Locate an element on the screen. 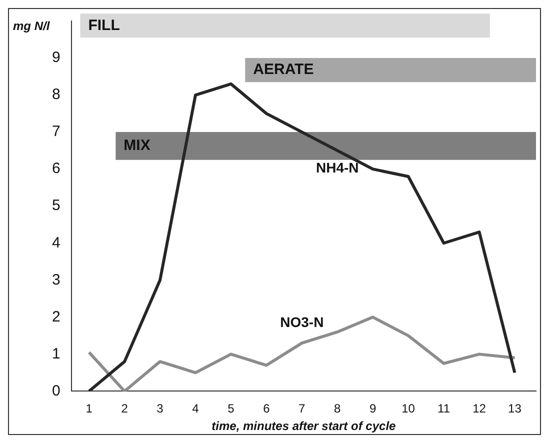 The image size is (549, 443). x-tick-label: 10 is located at coordinates (409, 409).